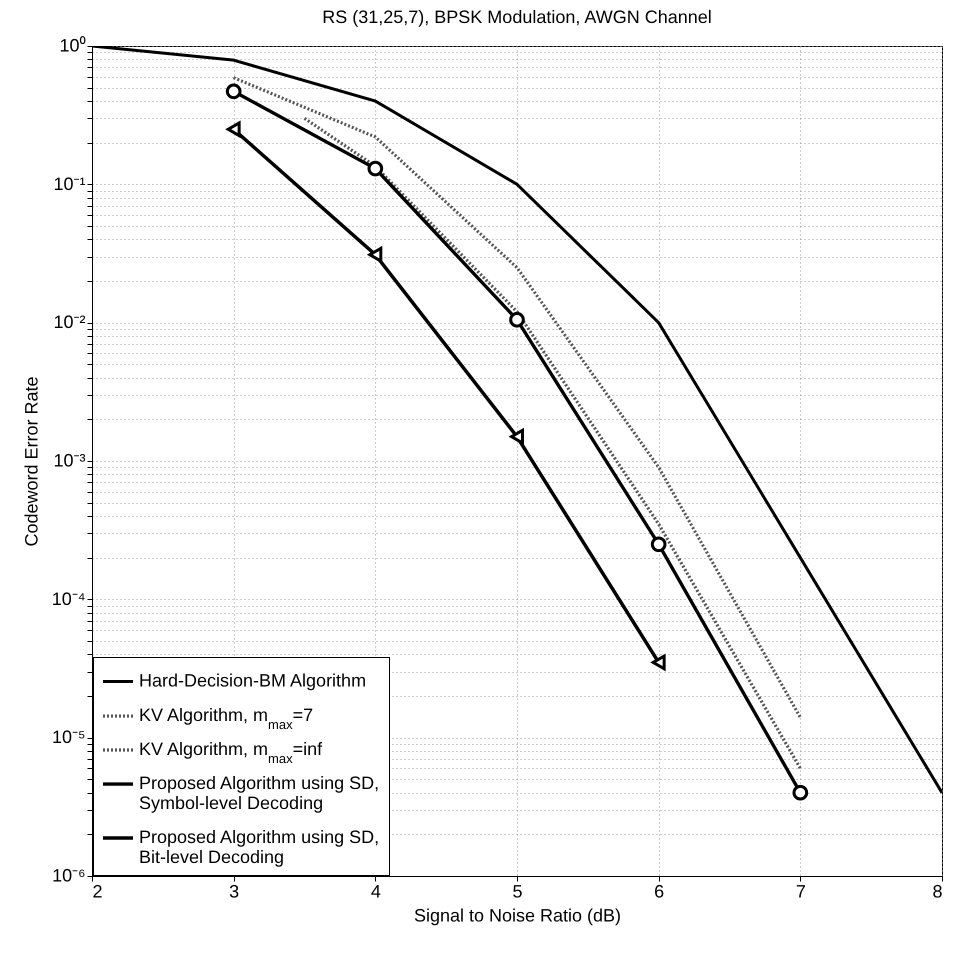  Describe the element at coordinates (69, 460) in the screenshot. I see `y-tick-label: 10⁻³` at that location.